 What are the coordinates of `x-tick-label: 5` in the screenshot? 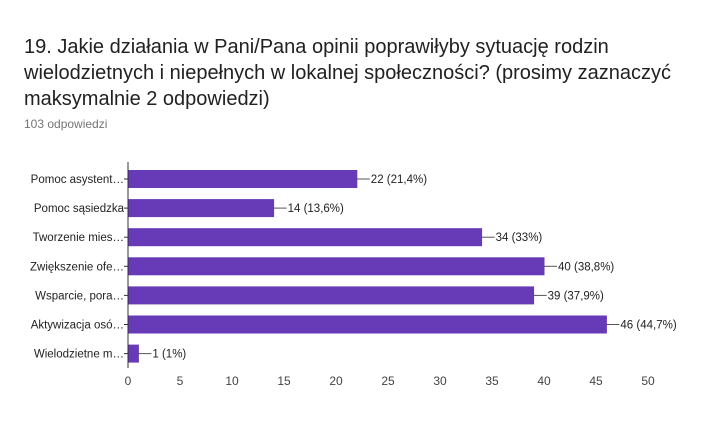 It's located at (180, 381).